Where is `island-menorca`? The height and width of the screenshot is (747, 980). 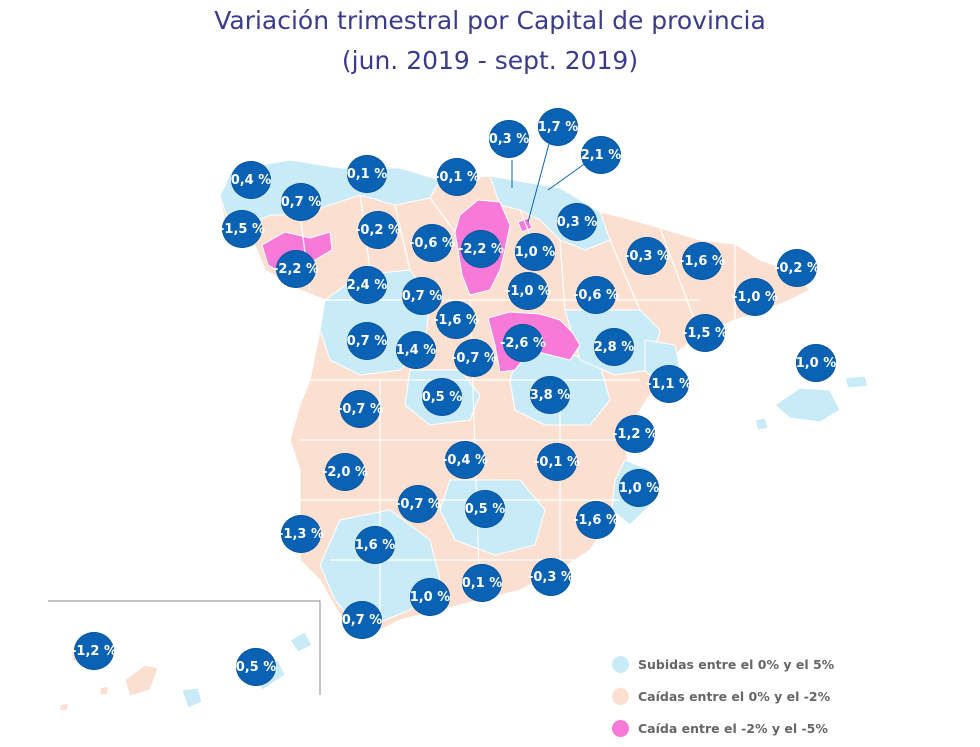
island-menorca is located at coordinates (856, 382).